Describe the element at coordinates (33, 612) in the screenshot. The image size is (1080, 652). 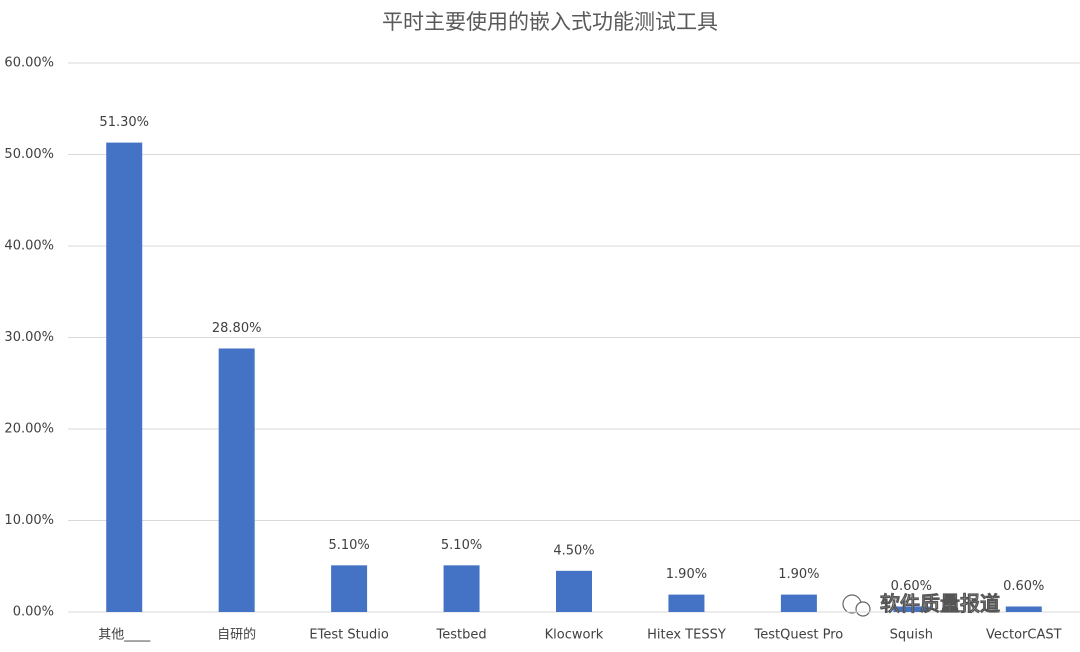
I see `y-tick-label: 0.00%` at that location.